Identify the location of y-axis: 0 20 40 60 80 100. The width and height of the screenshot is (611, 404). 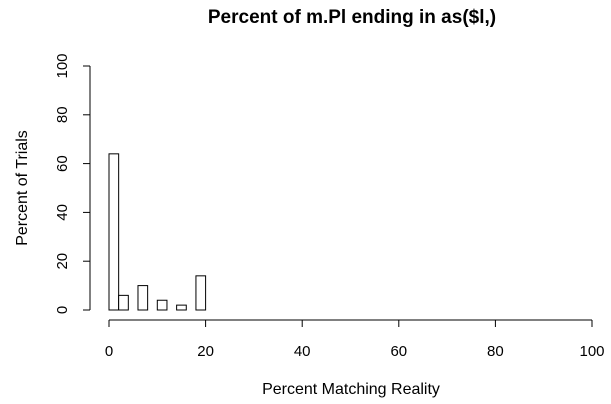
(72, 183).